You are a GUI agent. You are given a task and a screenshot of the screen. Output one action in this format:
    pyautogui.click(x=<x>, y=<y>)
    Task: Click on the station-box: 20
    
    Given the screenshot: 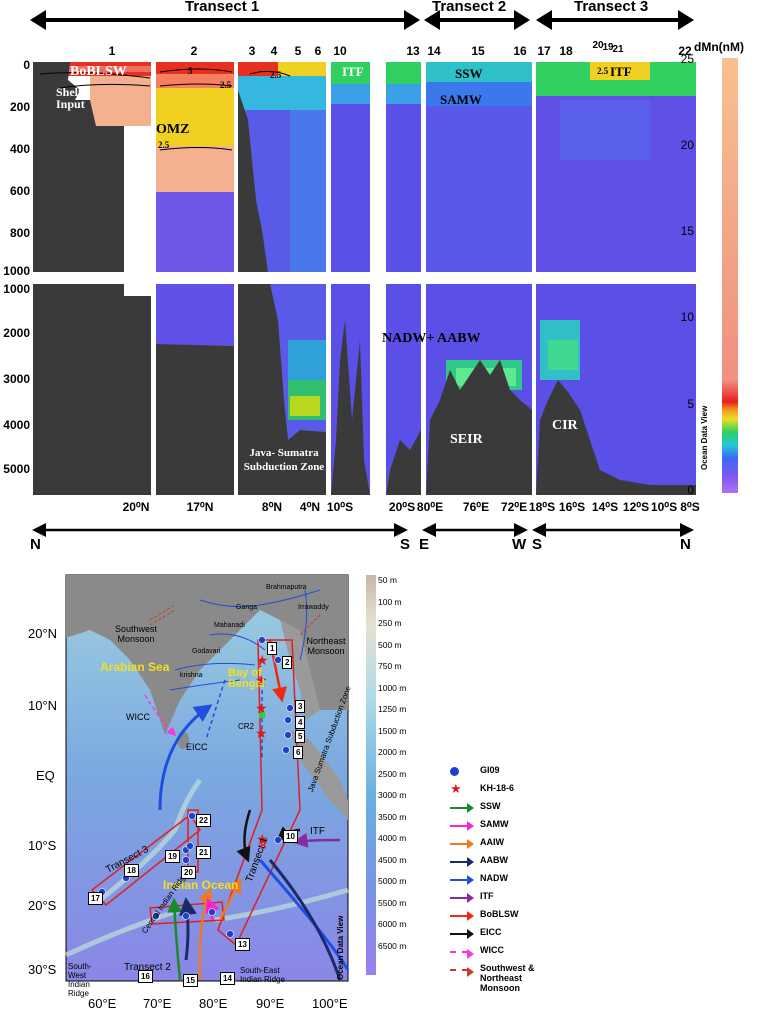 What is the action you would take?
    pyautogui.click(x=188, y=872)
    